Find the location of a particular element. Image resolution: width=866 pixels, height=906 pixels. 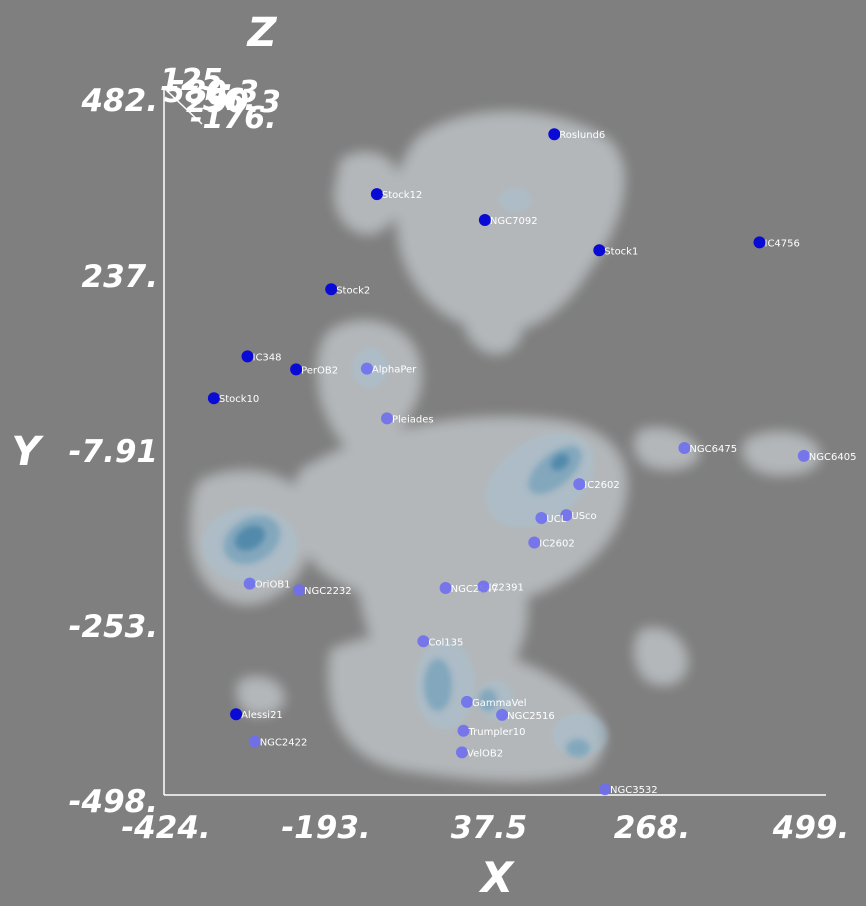

z-tick-label: 125. is located at coordinates (197, 80).